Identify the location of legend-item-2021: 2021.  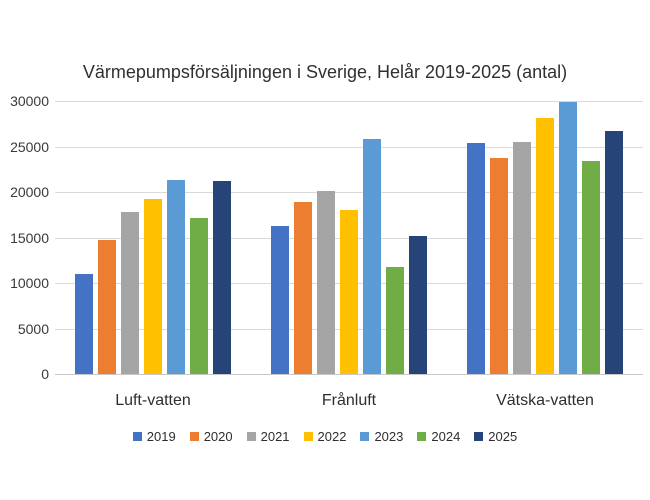
(268, 436).